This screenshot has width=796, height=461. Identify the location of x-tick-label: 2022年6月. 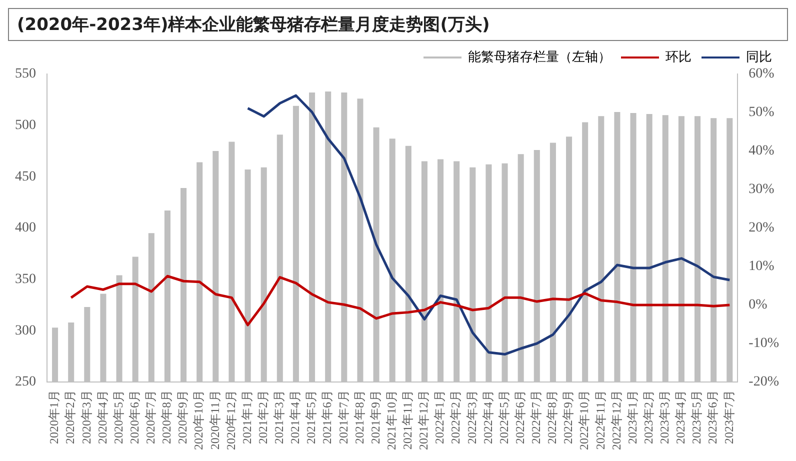
(519, 417).